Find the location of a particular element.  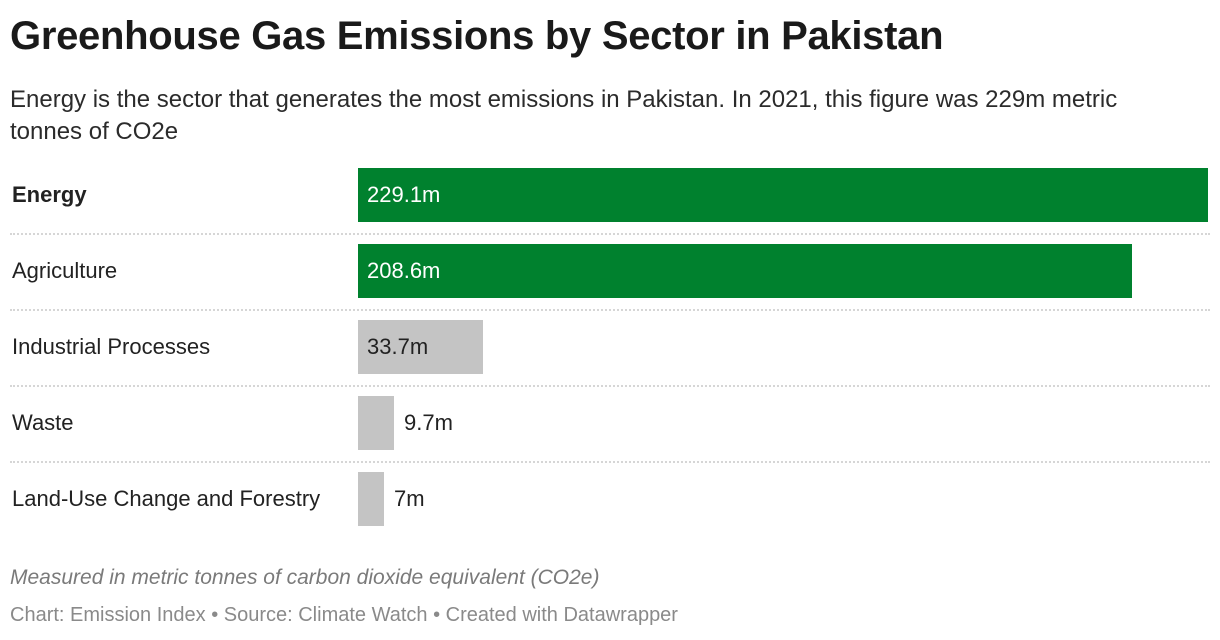

category-label: Waste is located at coordinates (43, 422).